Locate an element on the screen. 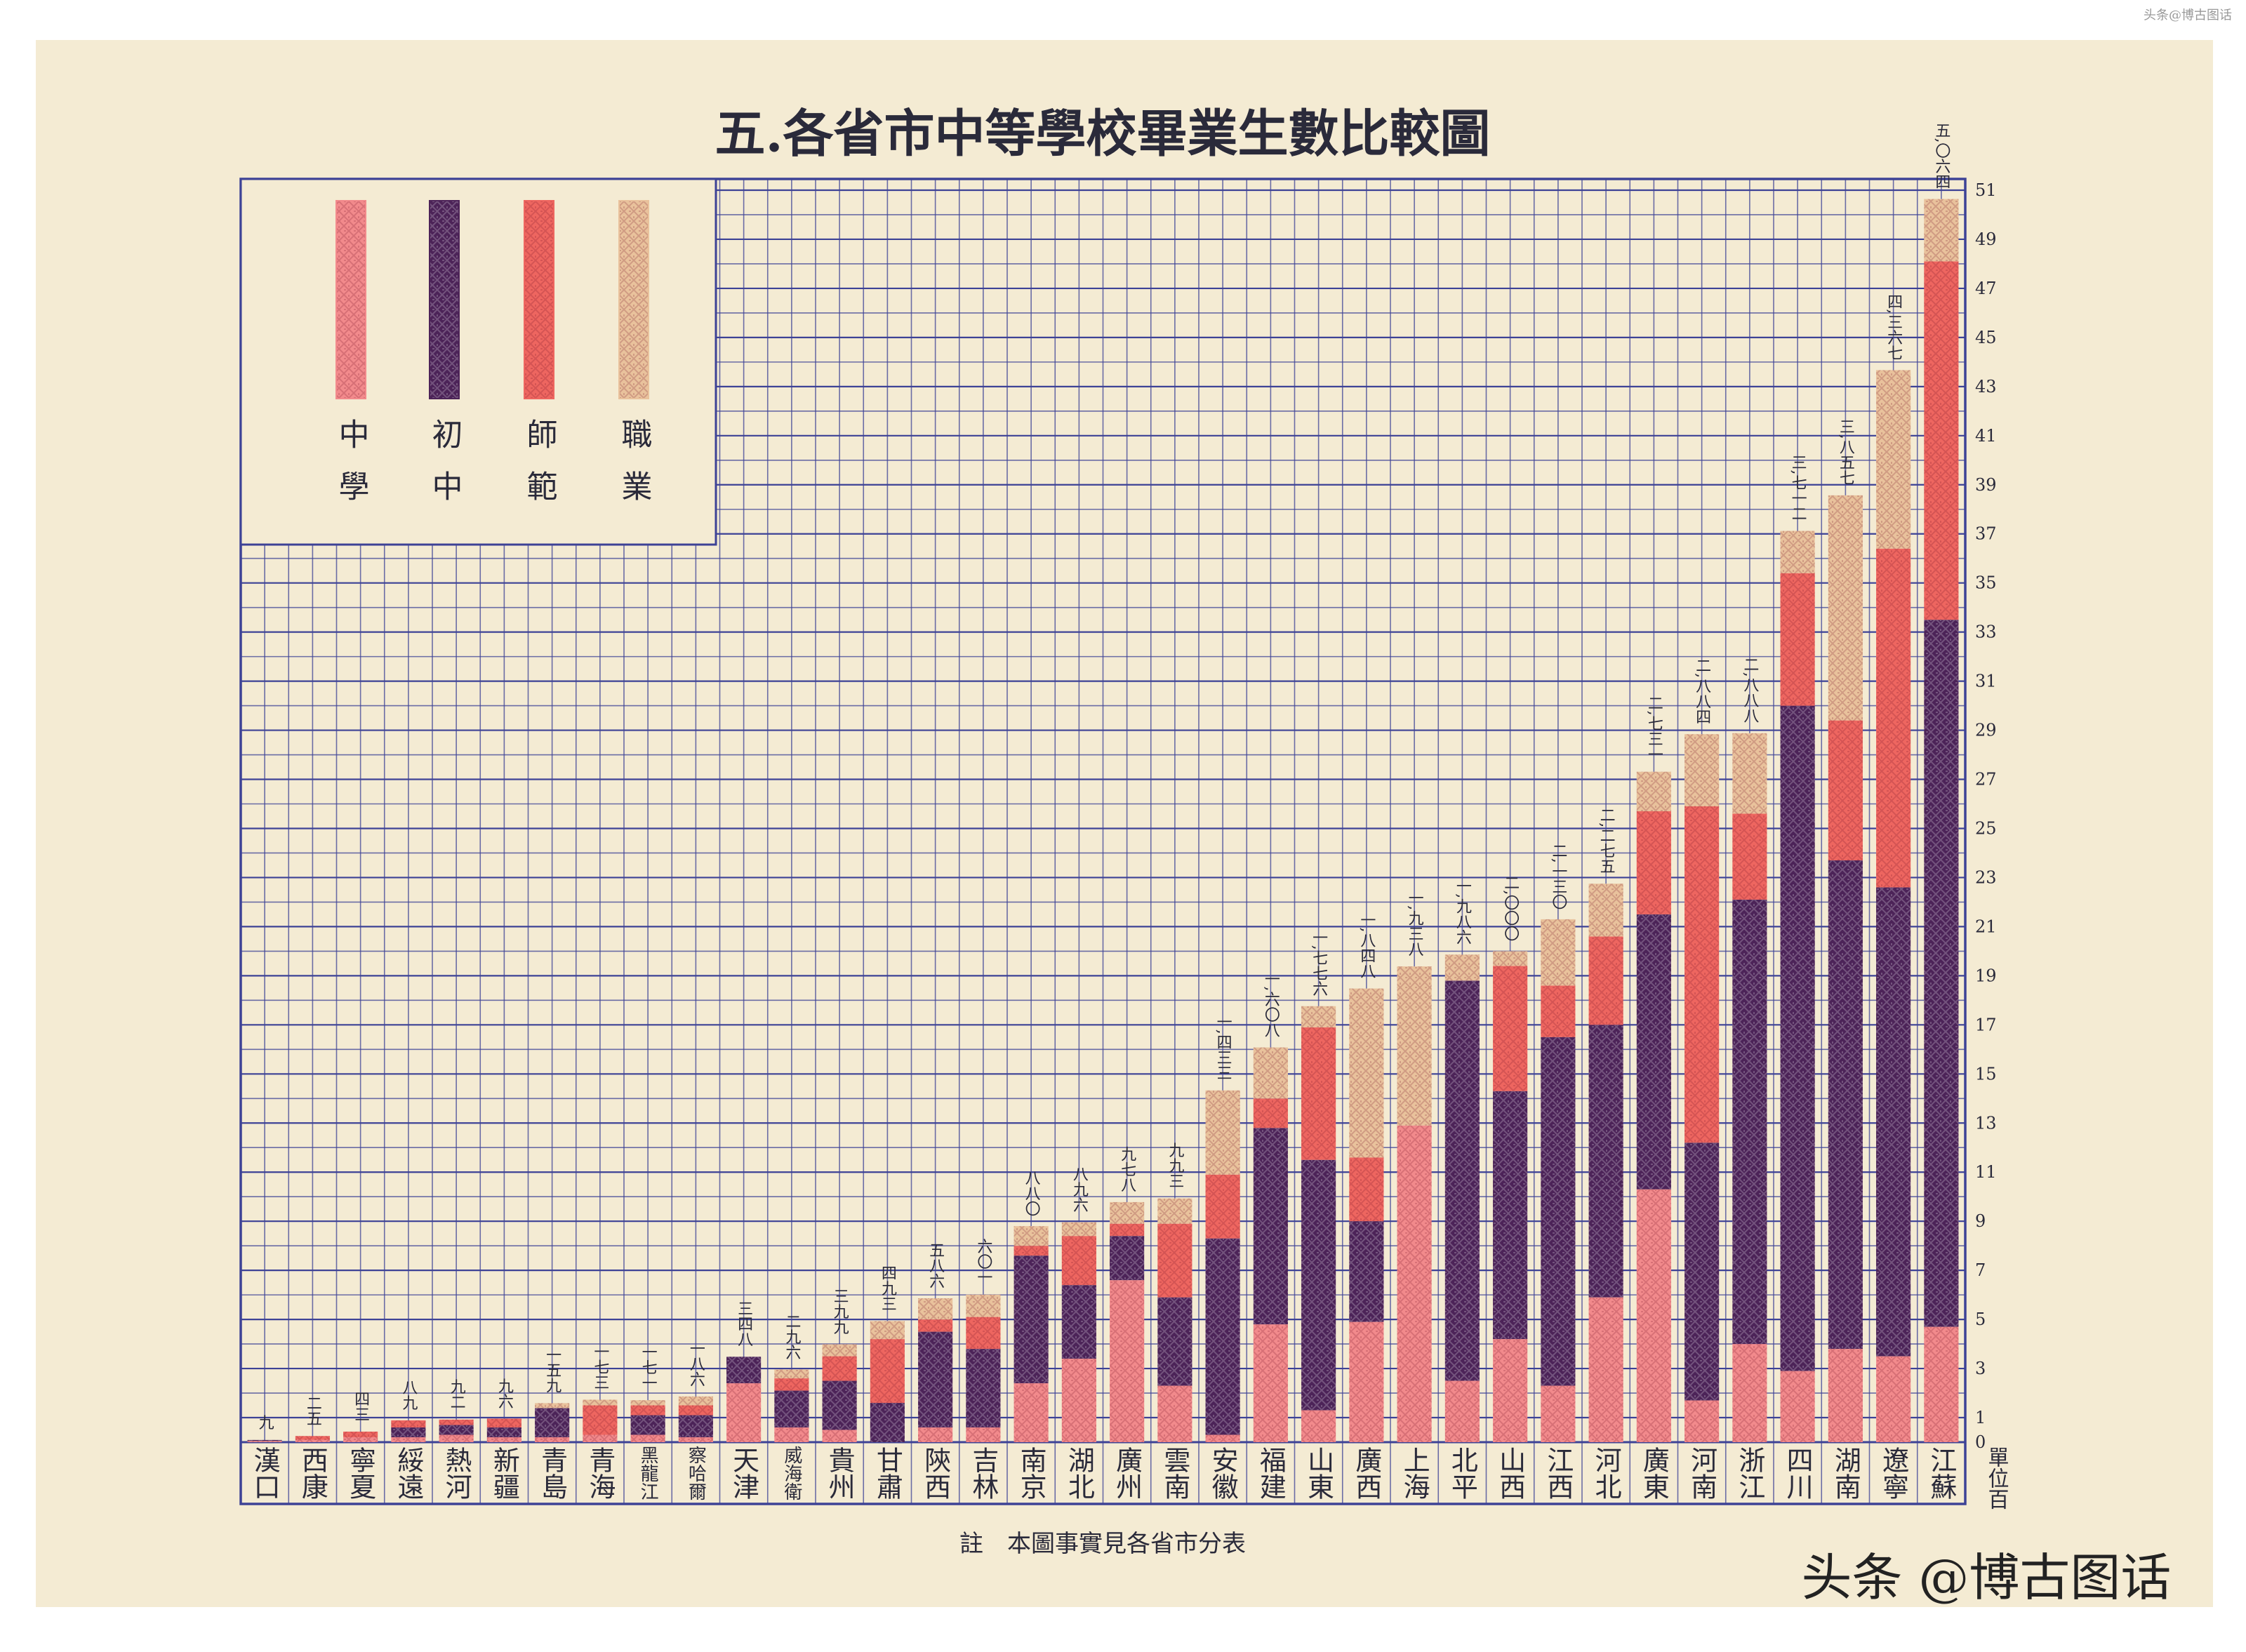  unit-label: 單位百 is located at coordinates (1996, 1478).